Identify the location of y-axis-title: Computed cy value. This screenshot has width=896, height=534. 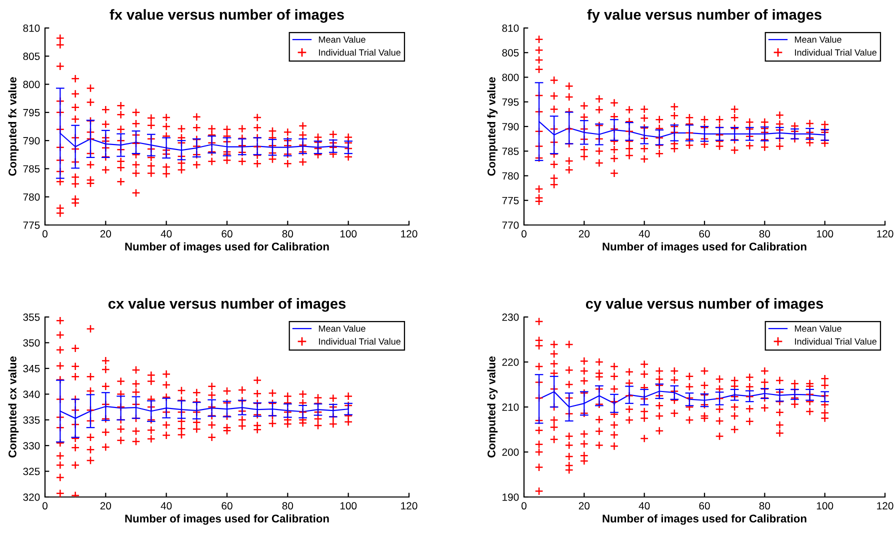
(492, 407).